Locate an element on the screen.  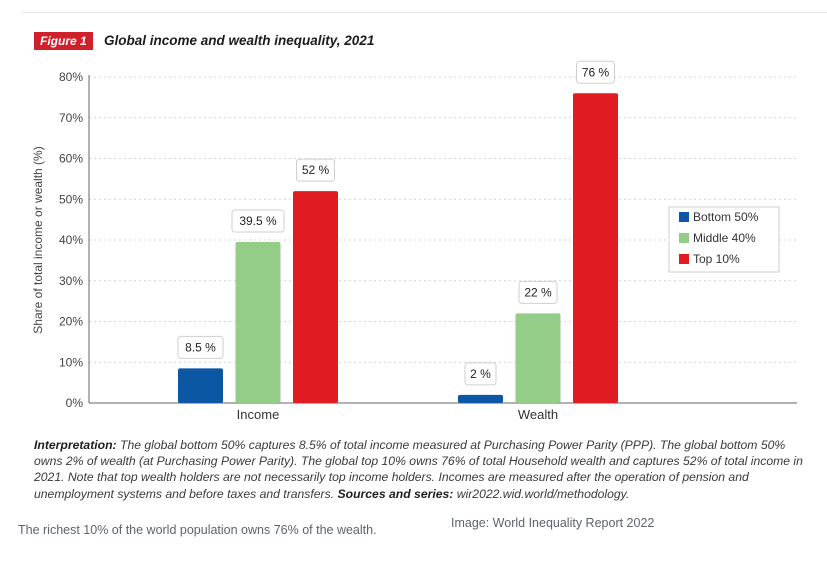
x-category-label: Income is located at coordinates (258, 414).